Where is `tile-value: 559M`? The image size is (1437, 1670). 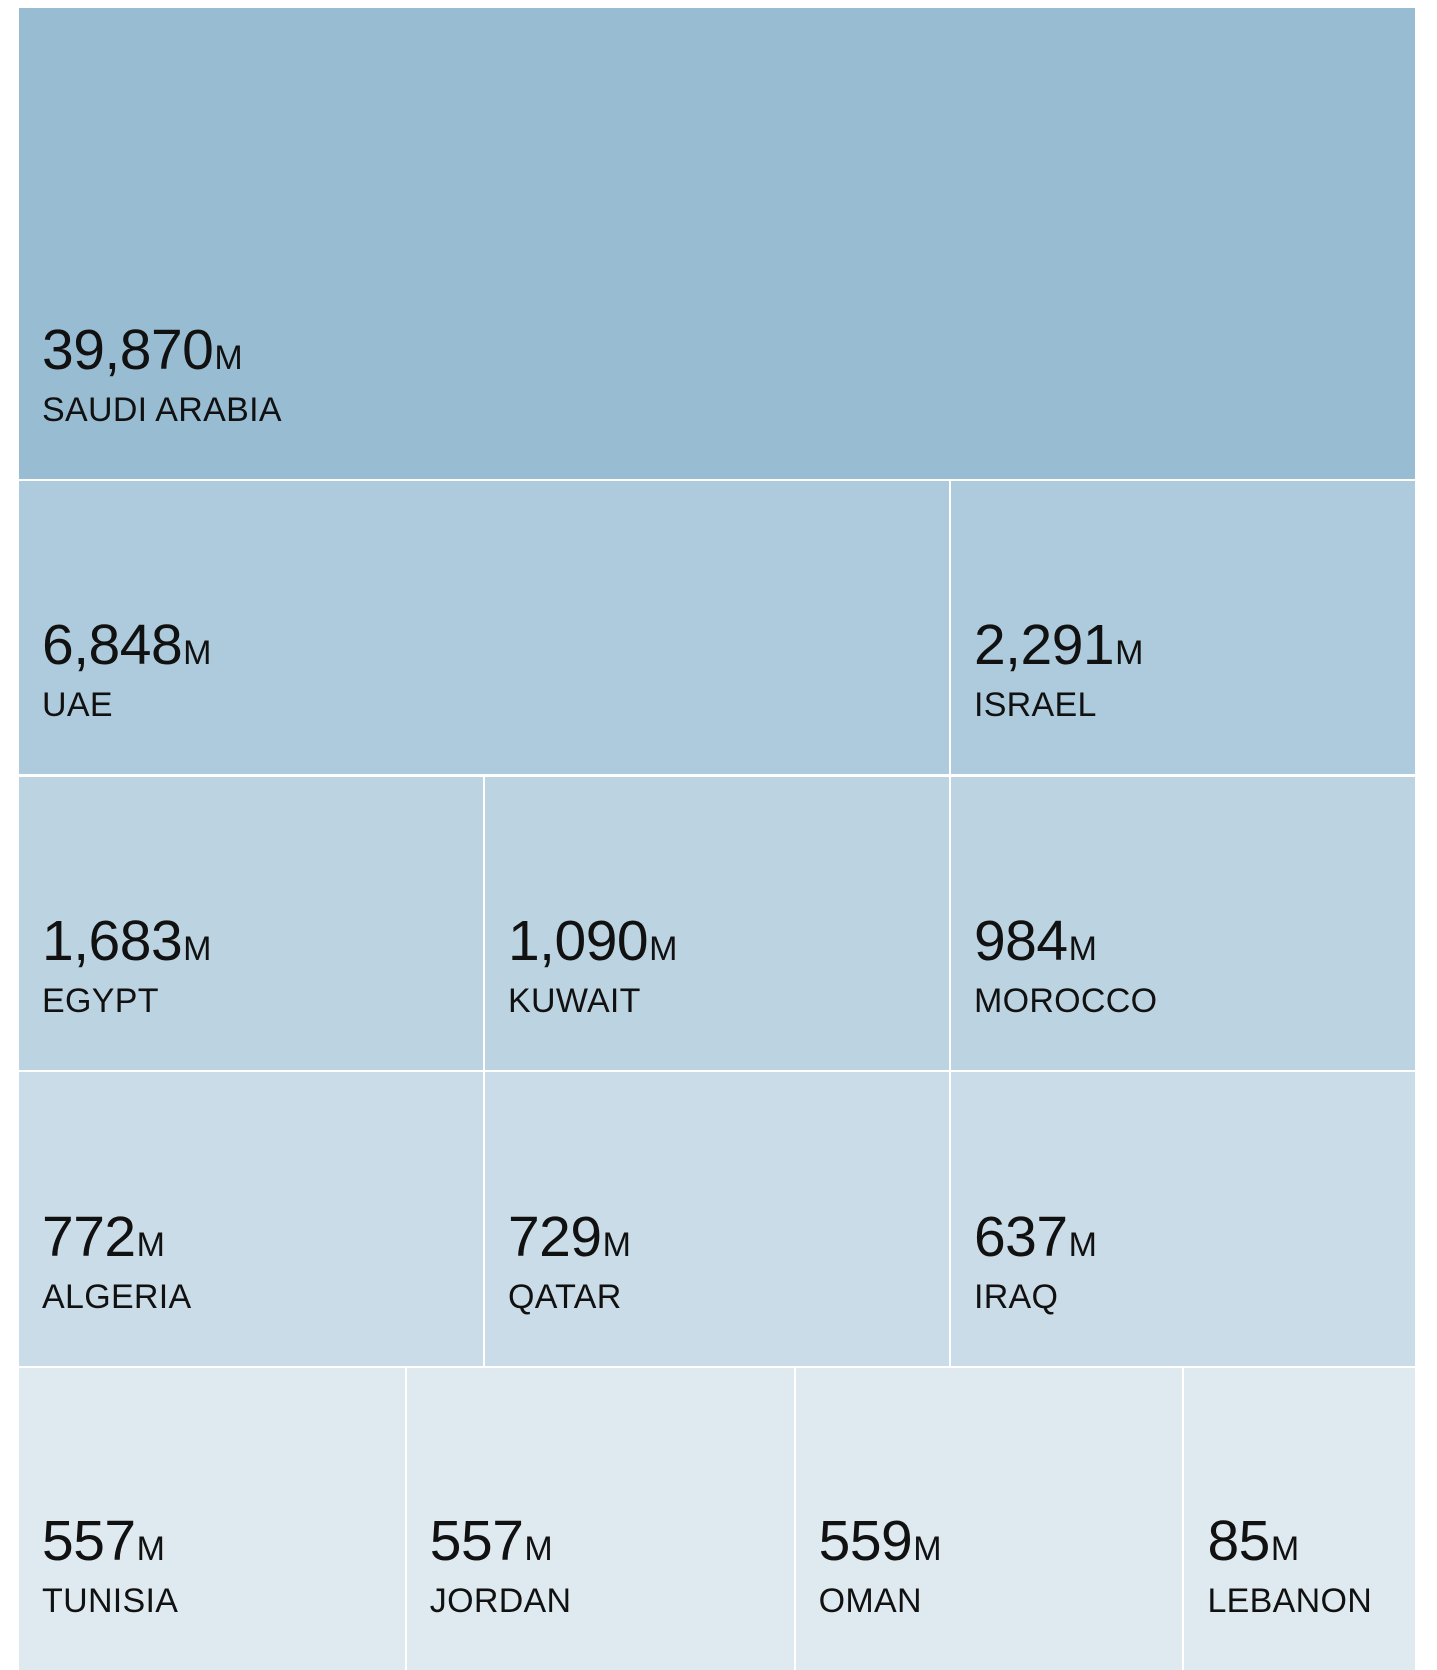
tile-value: 559M is located at coordinates (880, 1541).